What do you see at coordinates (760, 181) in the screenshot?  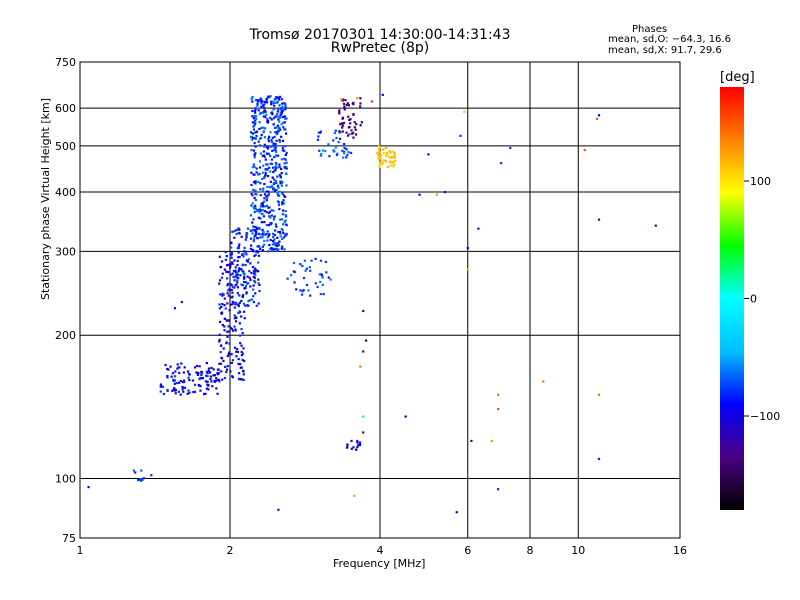 I see `colorbar-tick-label: 100` at bounding box center [760, 181].